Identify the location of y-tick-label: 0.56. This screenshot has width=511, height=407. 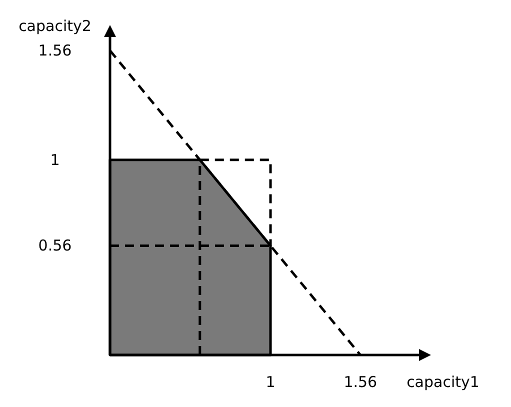
(55, 245).